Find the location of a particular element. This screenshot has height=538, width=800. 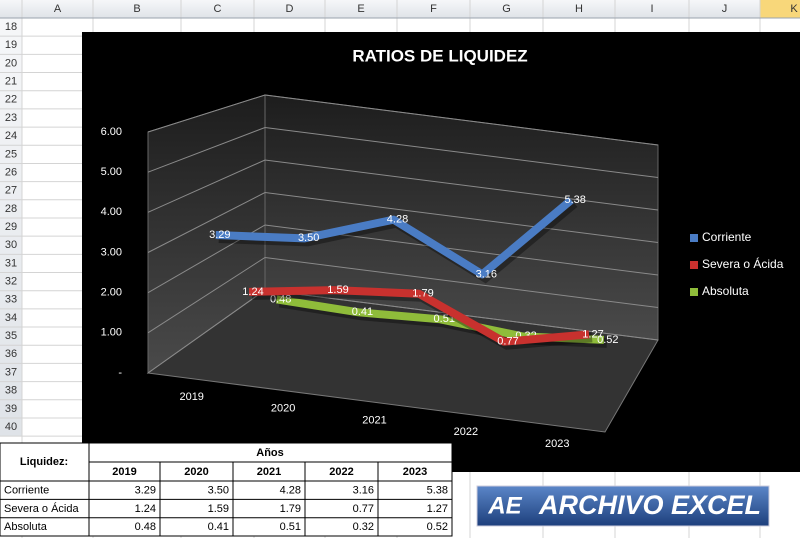

table-header: Años is located at coordinates (270, 453).